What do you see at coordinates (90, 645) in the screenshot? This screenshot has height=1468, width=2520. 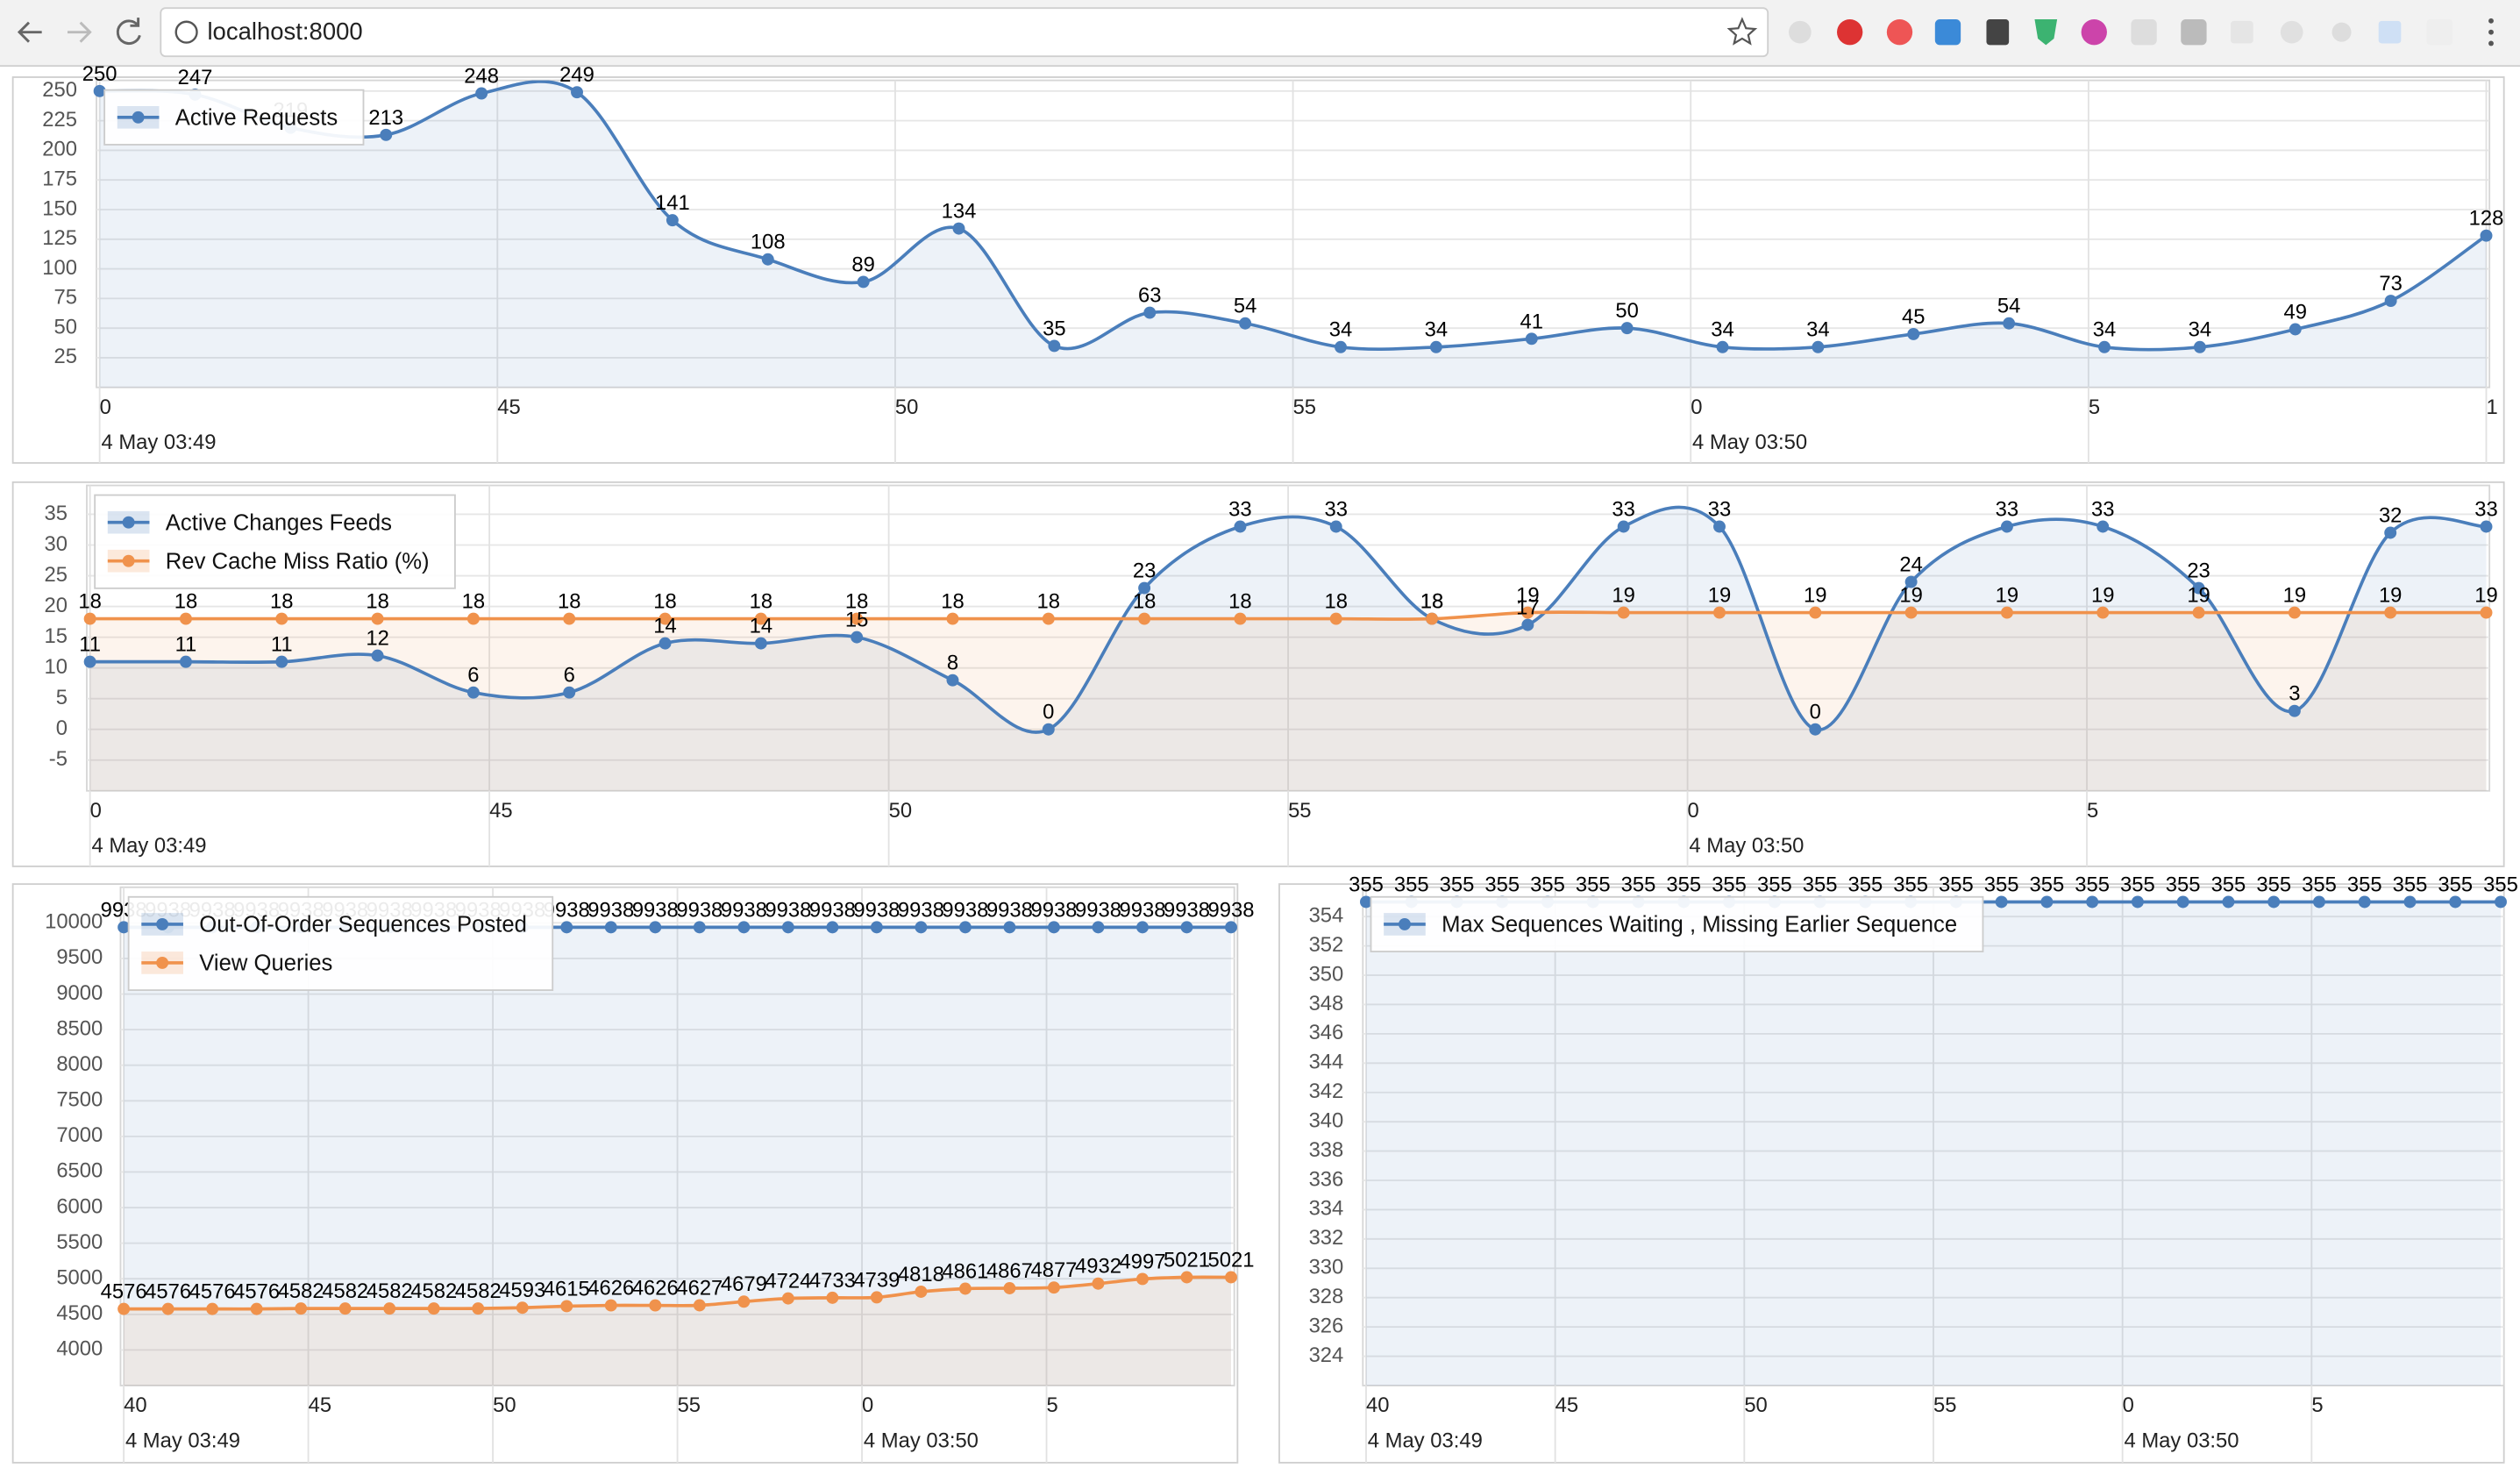 I see `data-label: 11` at bounding box center [90, 645].